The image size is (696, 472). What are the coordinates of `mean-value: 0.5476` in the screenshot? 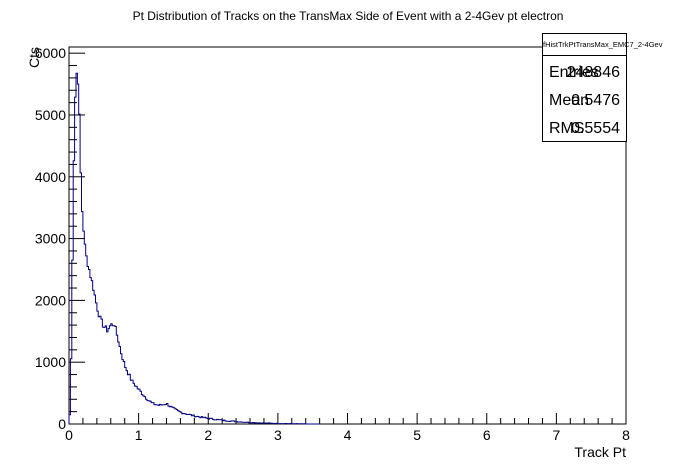 It's located at (595, 100).